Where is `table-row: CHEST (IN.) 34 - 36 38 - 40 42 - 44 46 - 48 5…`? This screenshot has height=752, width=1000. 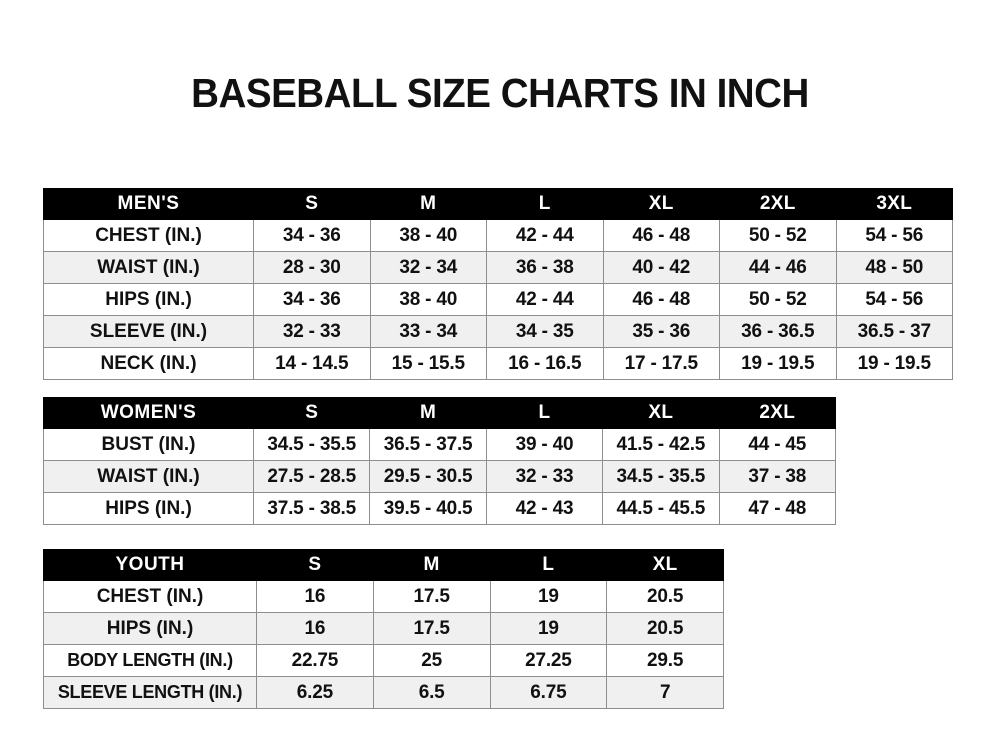
table-row: CHEST (IN.) 34 - 36 38 - 40 42 - 44 46 - 48 5… is located at coordinates (498, 235).